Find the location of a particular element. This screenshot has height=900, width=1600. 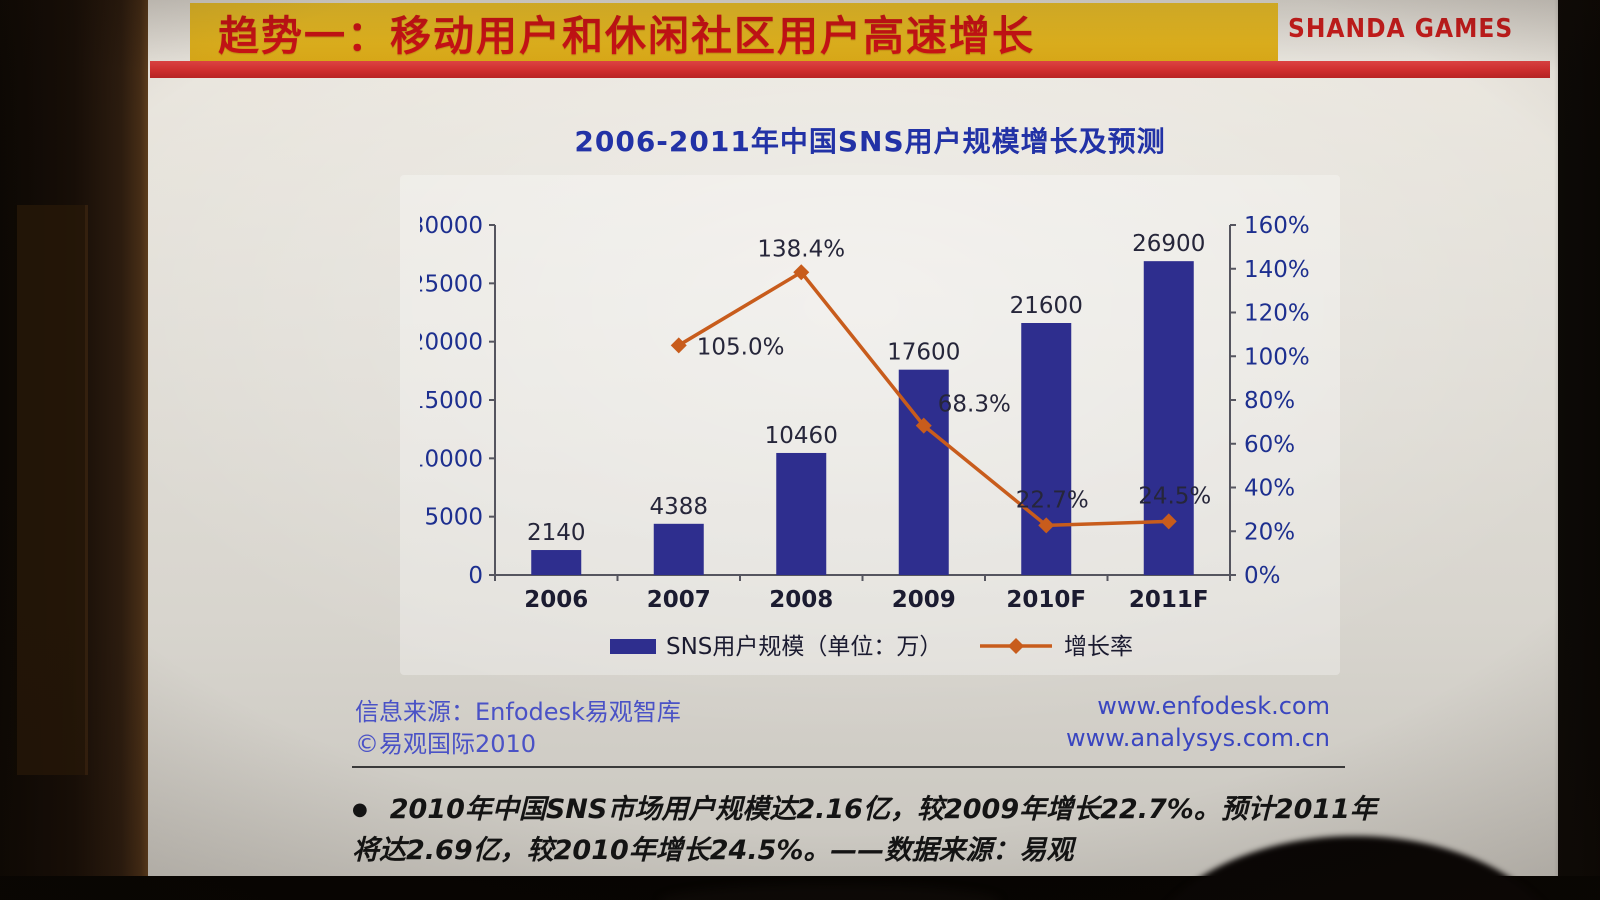

x-axis-label: 2008 is located at coordinates (801, 600).